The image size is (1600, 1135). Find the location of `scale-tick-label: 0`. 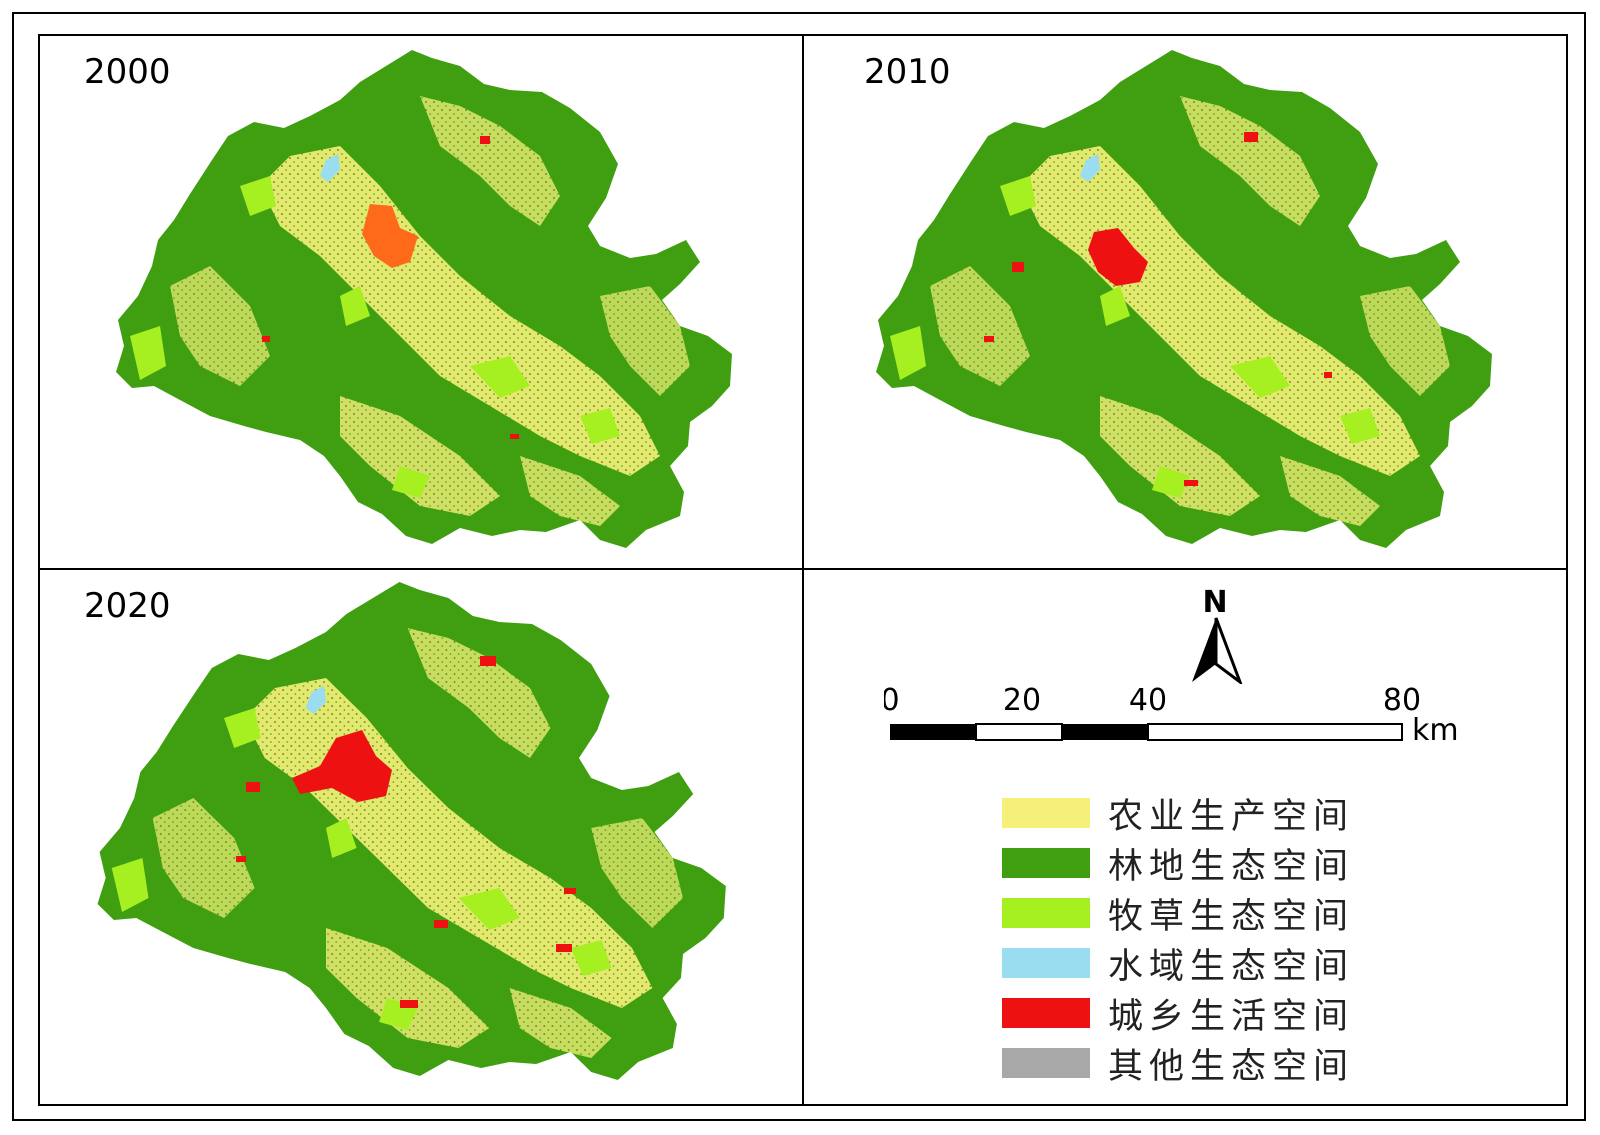

scale-tick-label: 0 is located at coordinates (892, 701).